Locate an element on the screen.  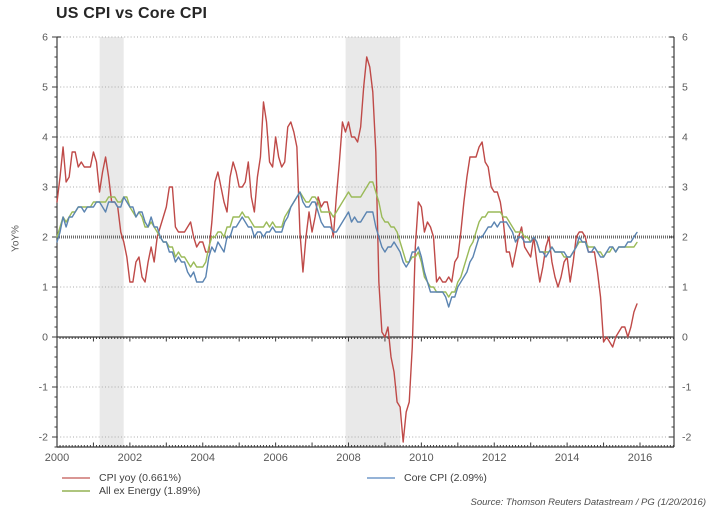
y-axis-tick-label-right: -2 is located at coordinates (686, 438).